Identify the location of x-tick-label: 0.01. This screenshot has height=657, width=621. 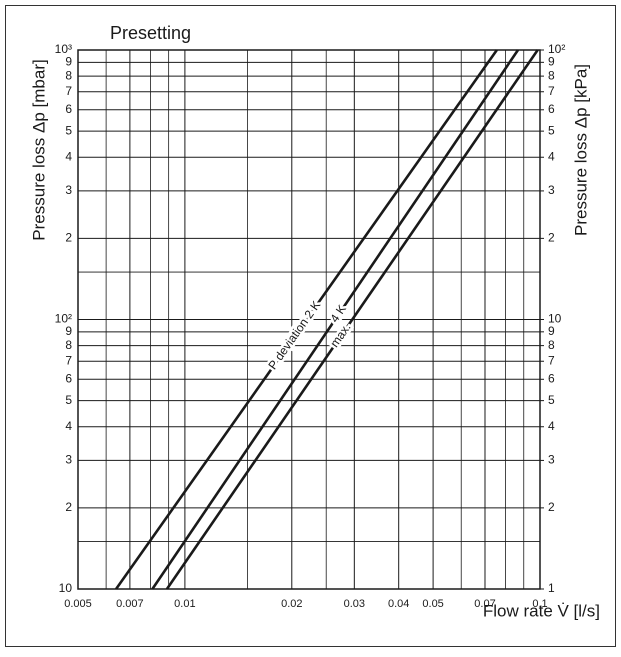
(184, 604).